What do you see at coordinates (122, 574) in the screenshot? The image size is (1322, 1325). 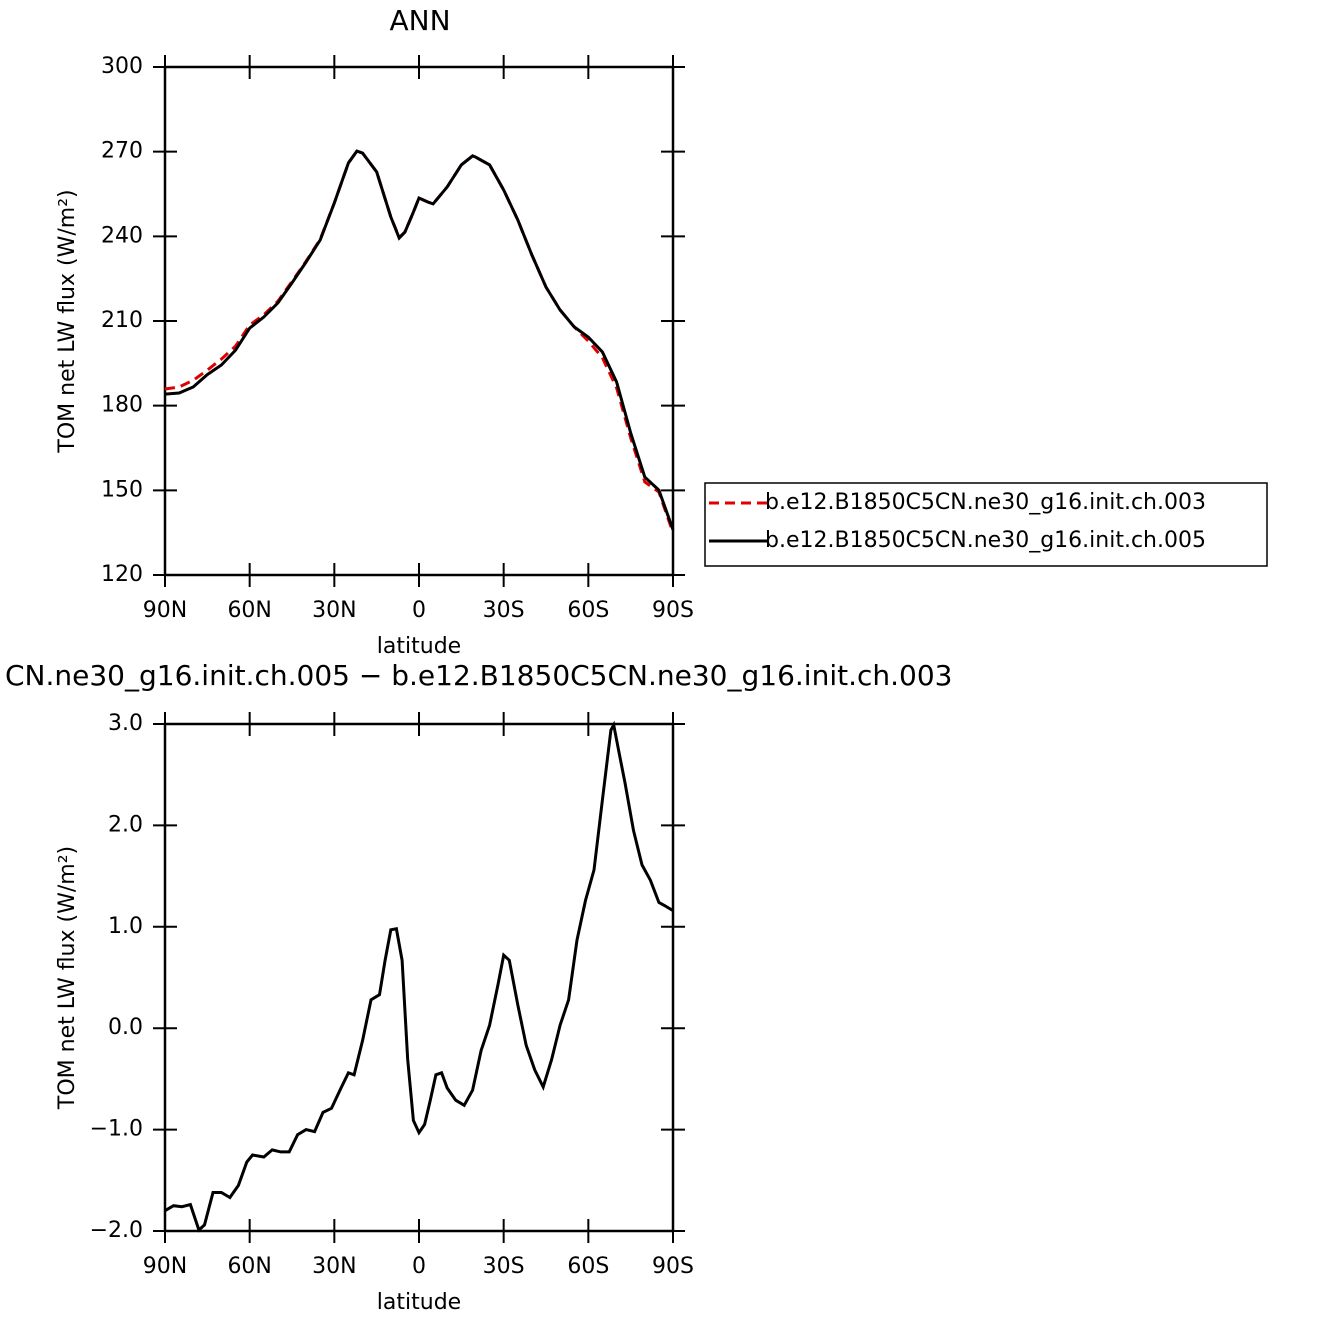 I see `y-tick-label: 120` at bounding box center [122, 574].